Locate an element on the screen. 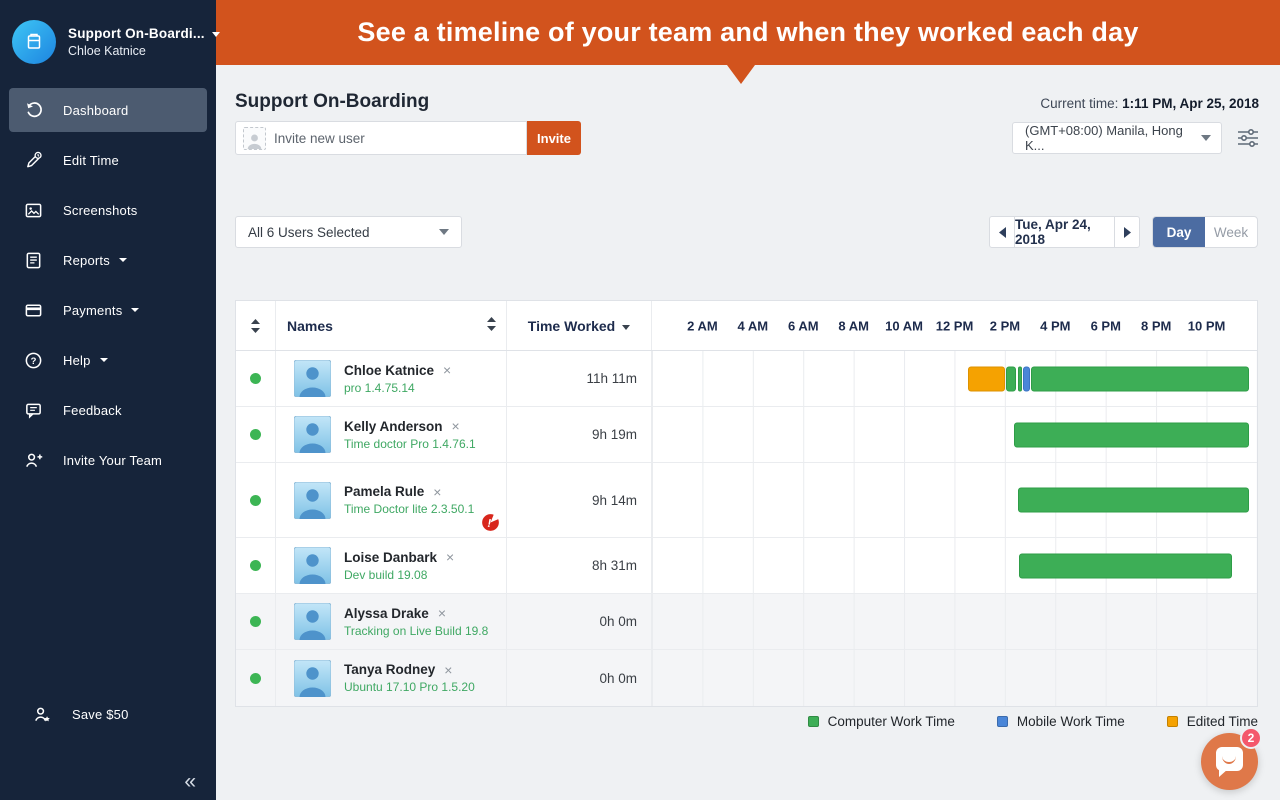 The height and width of the screenshot is (800, 1280). invite-email-input is located at coordinates (396, 138).